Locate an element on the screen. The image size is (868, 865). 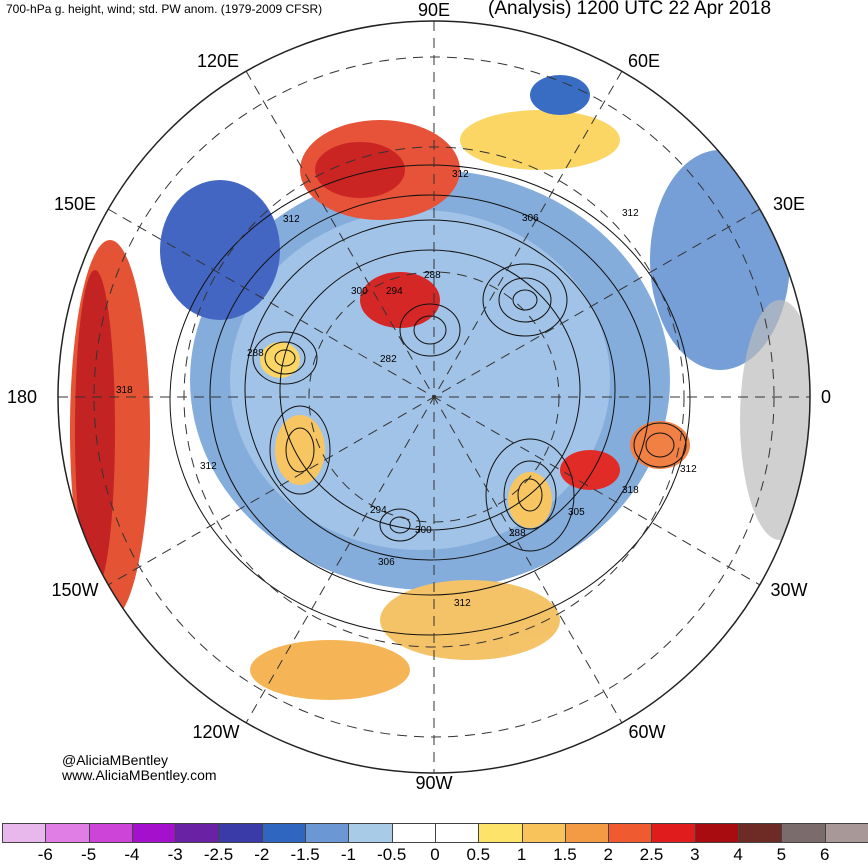
colorbar-tick-label: -3 is located at coordinates (175, 854).